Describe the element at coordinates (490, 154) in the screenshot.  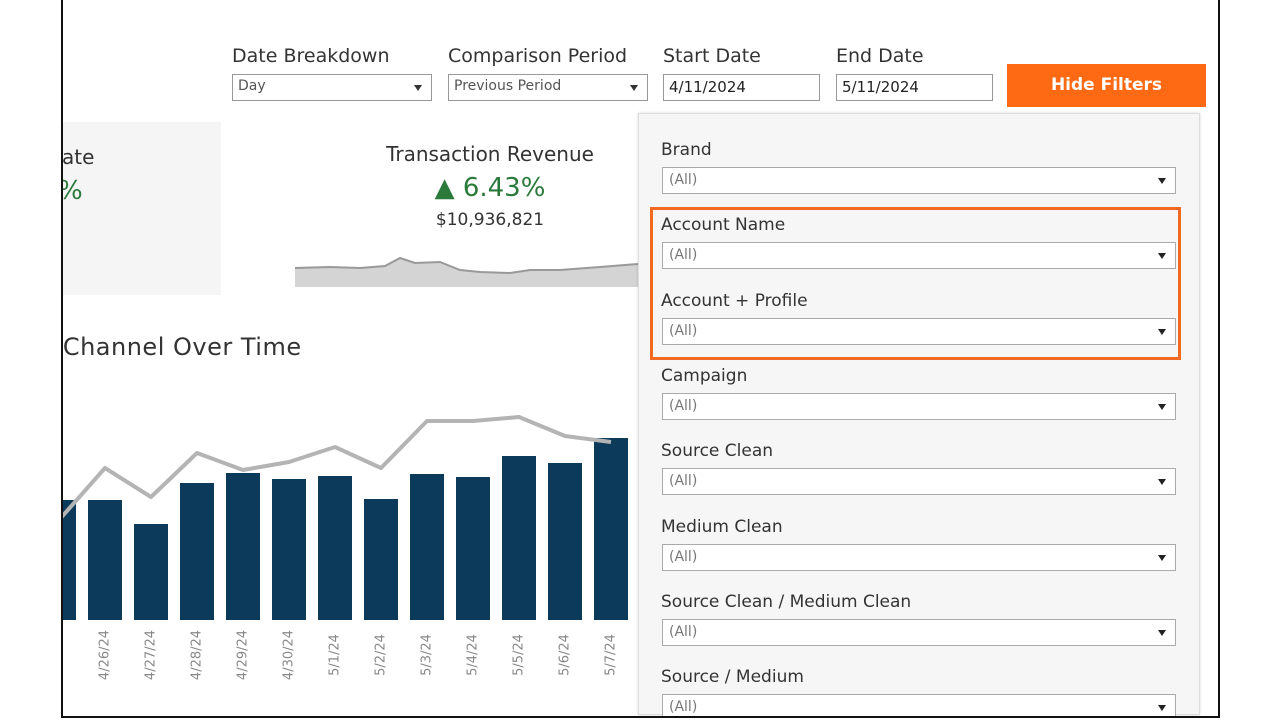
I see `kpi-title: Transaction Revenue` at that location.